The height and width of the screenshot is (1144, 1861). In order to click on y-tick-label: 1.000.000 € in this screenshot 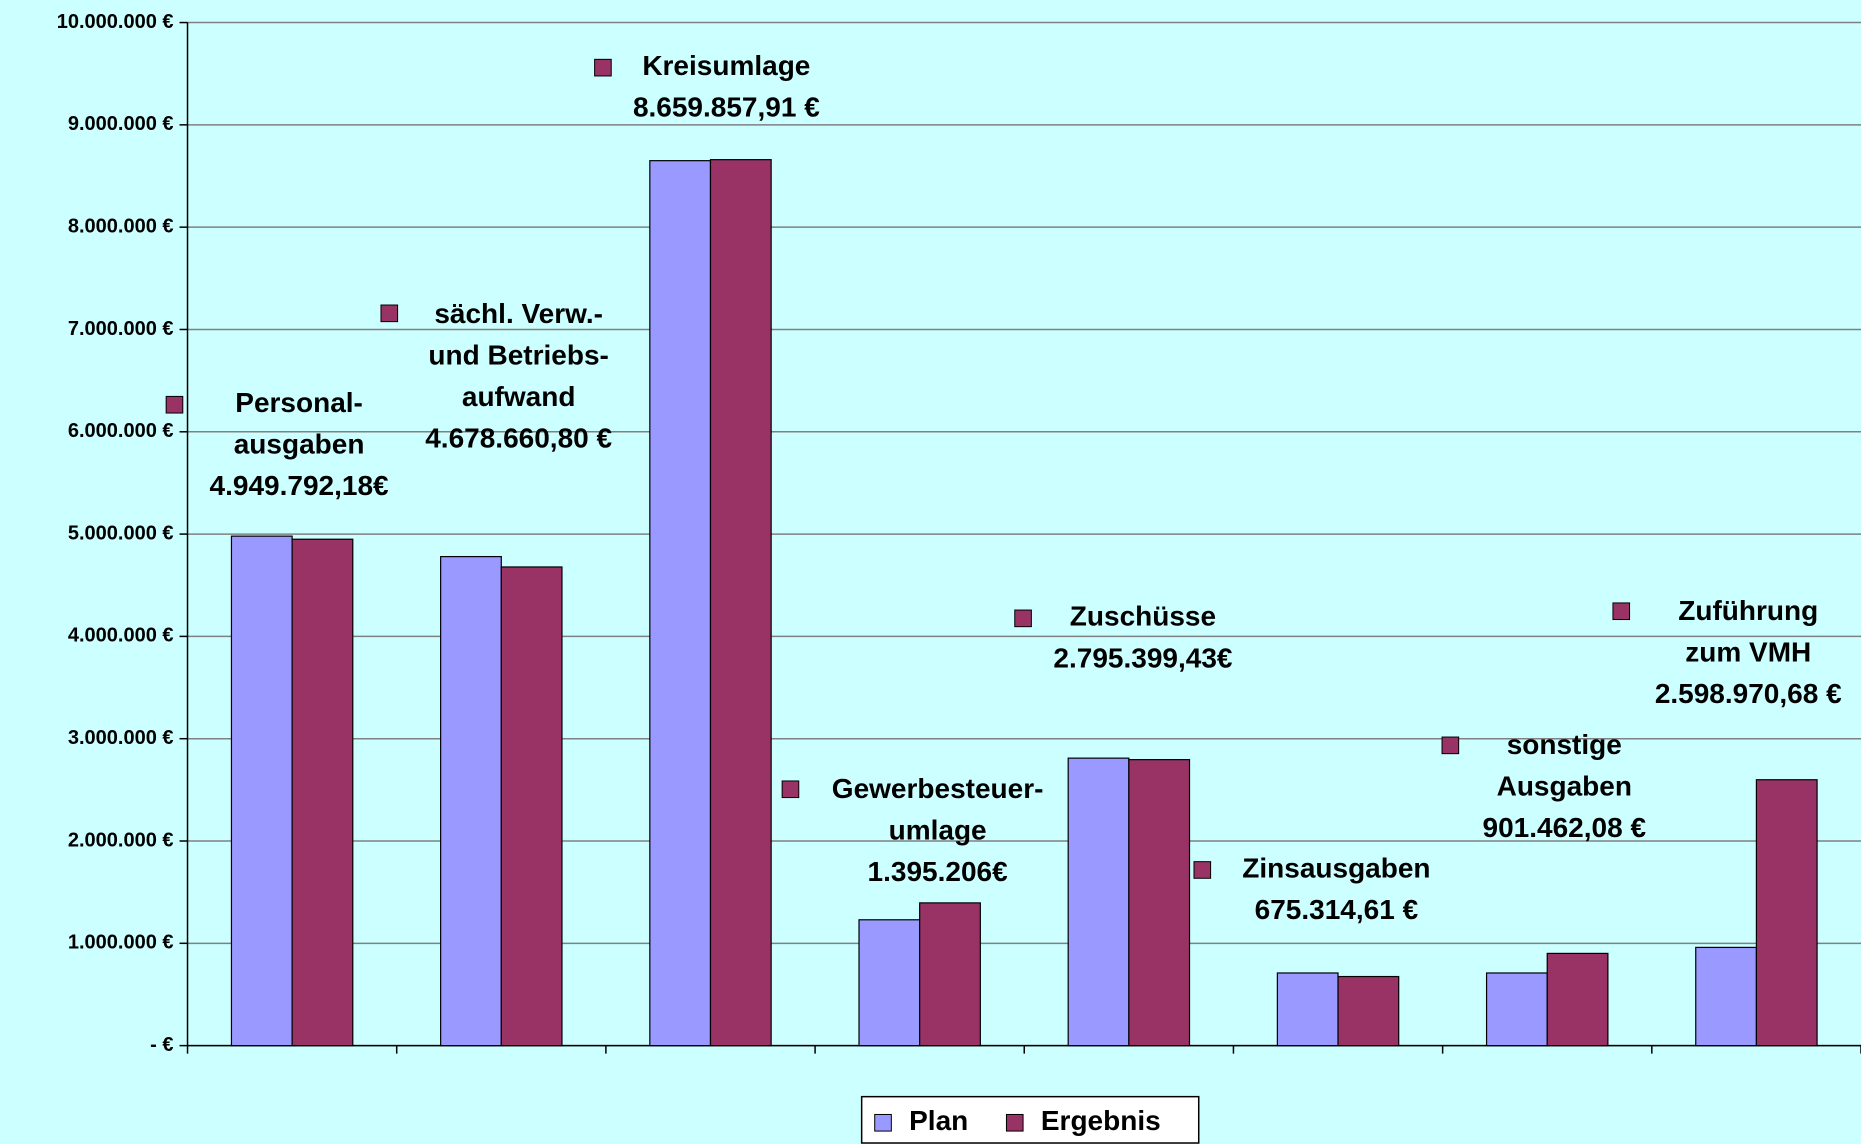, I will do `click(121, 943)`.